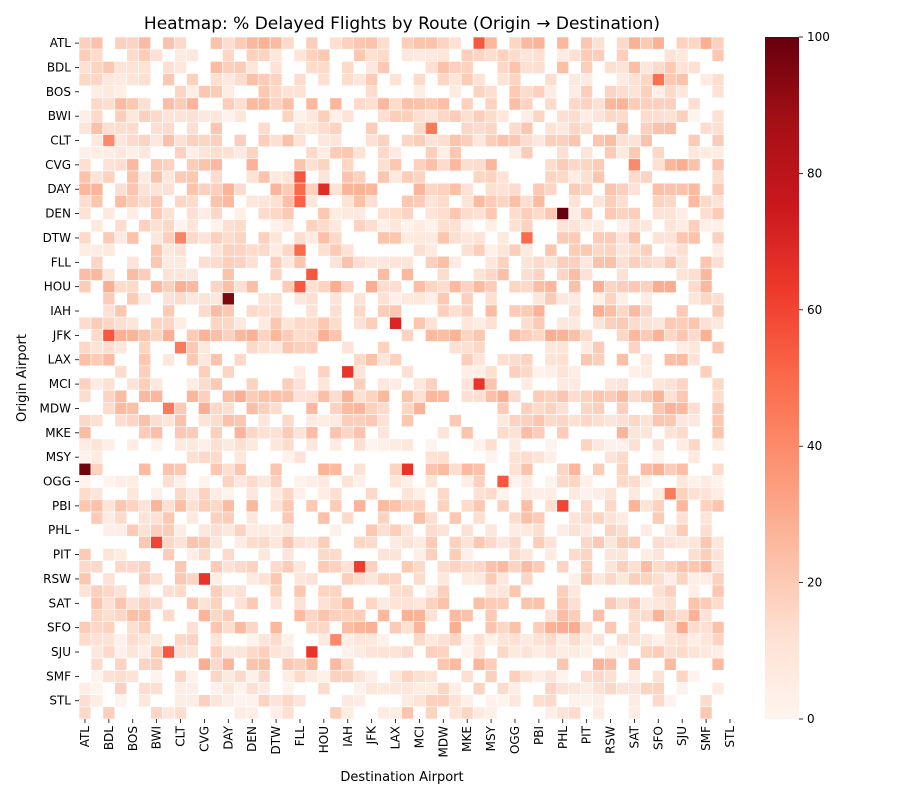 This screenshot has width=900, height=804. What do you see at coordinates (730, 737) in the screenshot?
I see `x-tick-label: STL` at bounding box center [730, 737].